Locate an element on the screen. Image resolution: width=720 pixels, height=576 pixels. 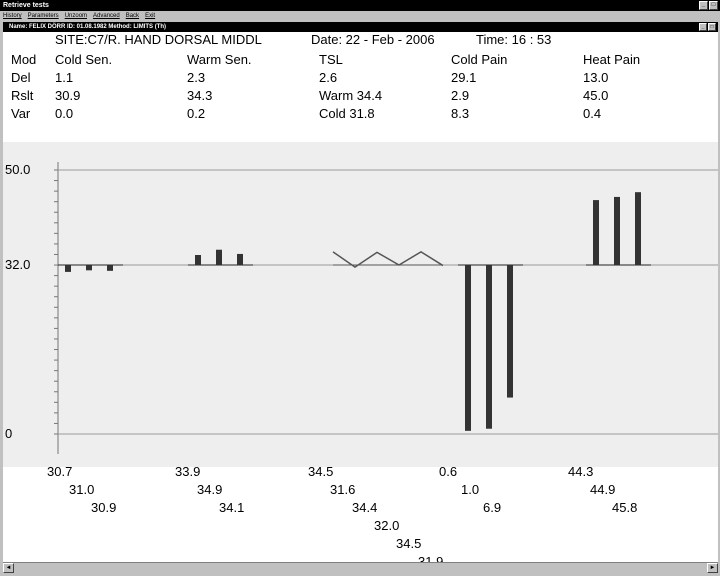
var-heat-pain: 0.4 is located at coordinates (592, 113).